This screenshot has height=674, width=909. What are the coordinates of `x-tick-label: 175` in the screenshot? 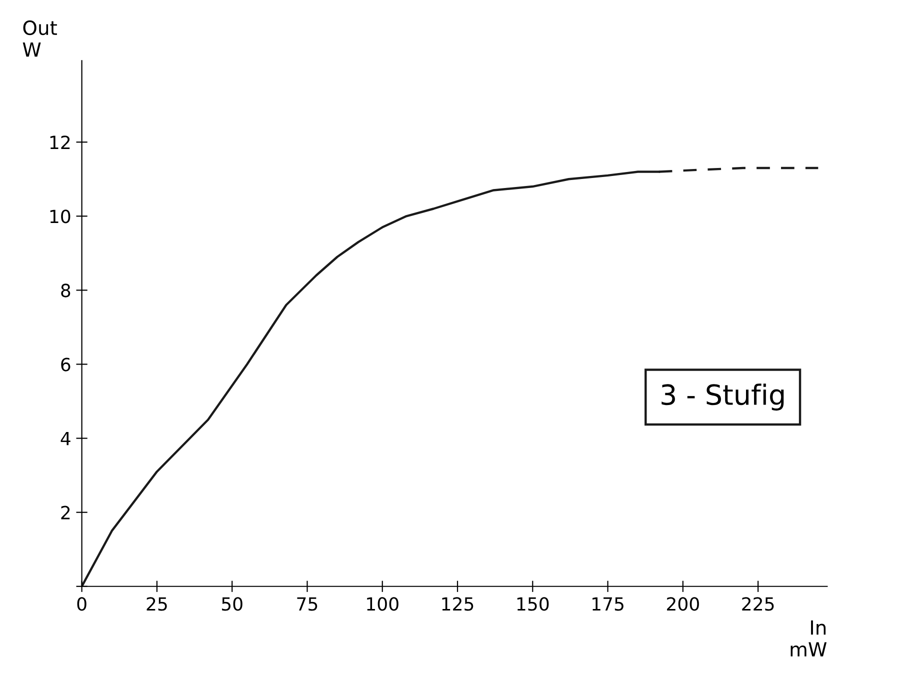 It's located at (608, 604).